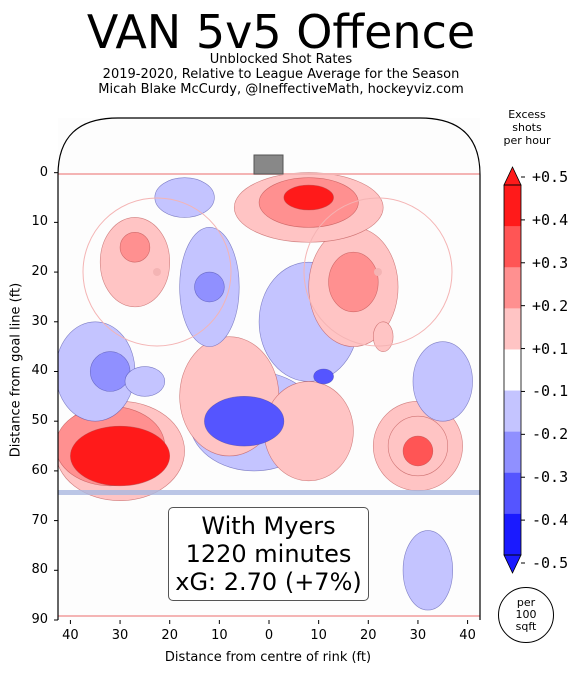  What do you see at coordinates (526, 602) in the screenshot?
I see `unit-line-1: per` at bounding box center [526, 602].